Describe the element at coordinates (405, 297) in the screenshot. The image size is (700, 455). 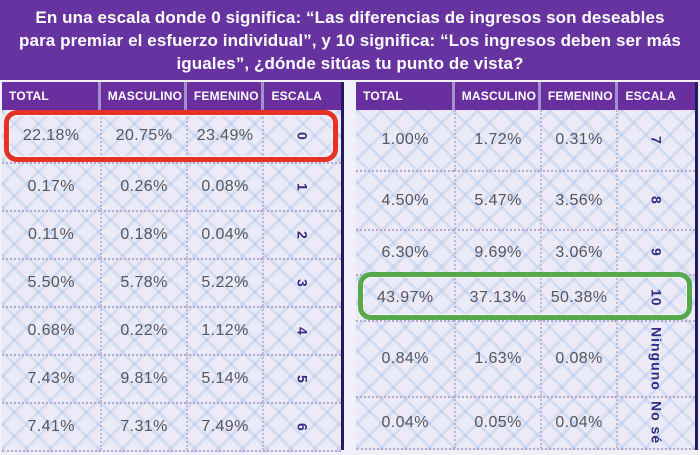
I see `cell-total: 43.97%` at that location.